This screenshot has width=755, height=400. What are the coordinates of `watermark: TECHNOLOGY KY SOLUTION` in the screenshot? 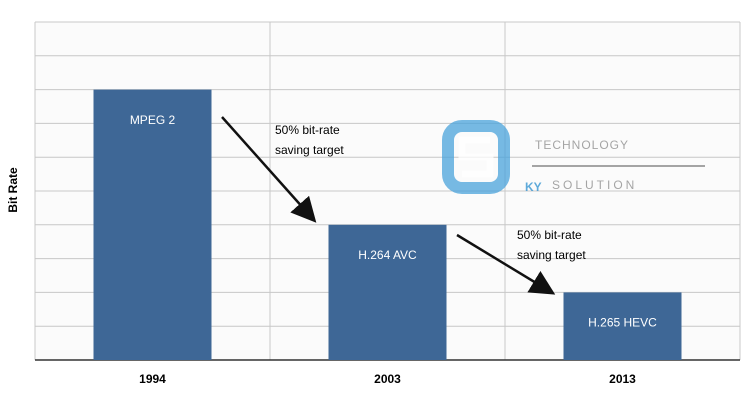 It's located at (573, 157).